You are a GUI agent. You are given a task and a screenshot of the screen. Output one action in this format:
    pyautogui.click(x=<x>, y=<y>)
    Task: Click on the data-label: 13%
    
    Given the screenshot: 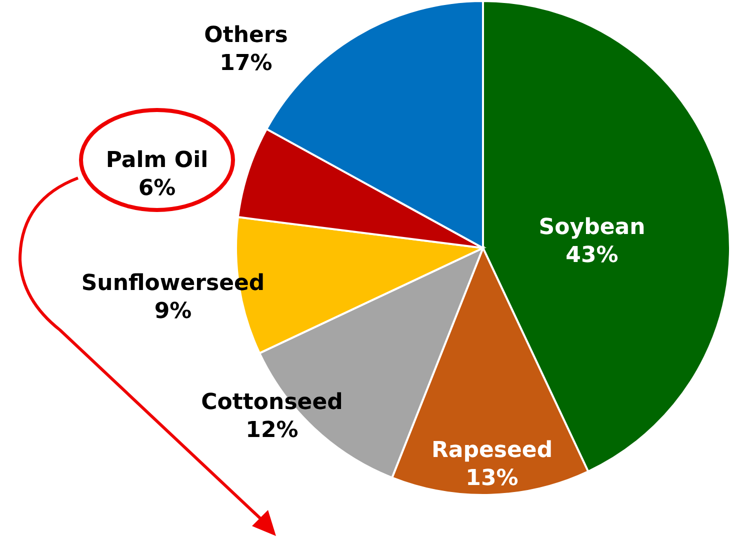 What is the action you would take?
    pyautogui.click(x=492, y=478)
    